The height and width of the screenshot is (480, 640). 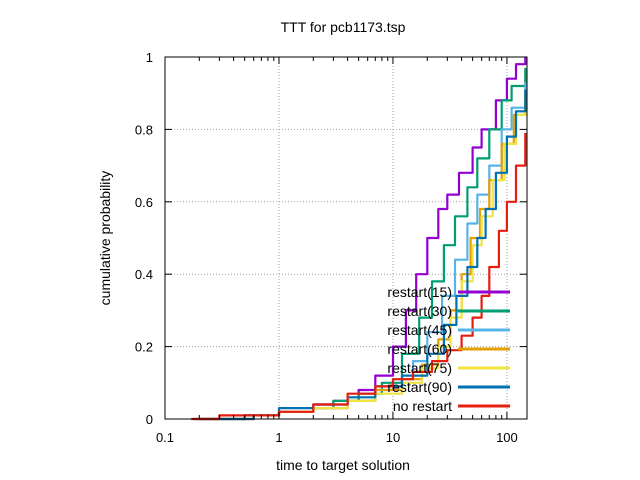 What do you see at coordinates (144, 347) in the screenshot?
I see `y-tick-label: 0.2` at bounding box center [144, 347].